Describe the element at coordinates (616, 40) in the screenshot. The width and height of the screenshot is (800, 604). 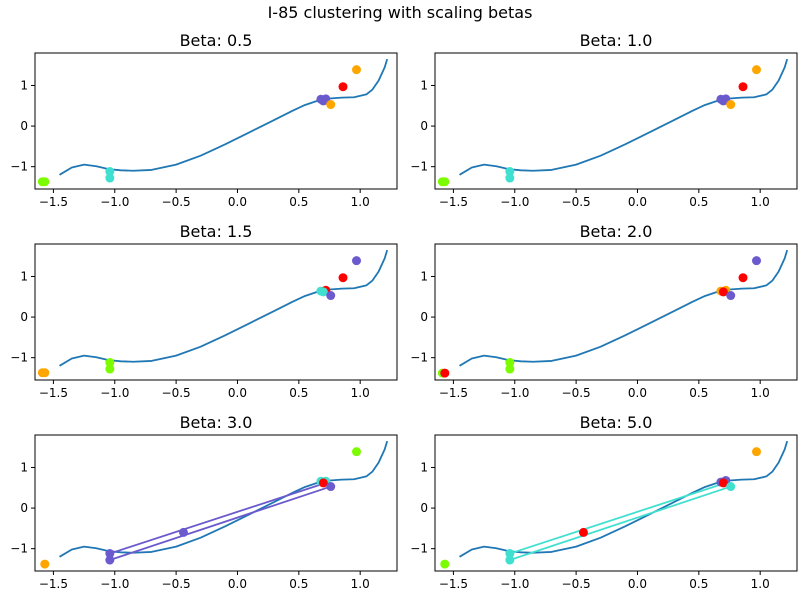
I see `subplot-title: Beta: 1.0` at that location.